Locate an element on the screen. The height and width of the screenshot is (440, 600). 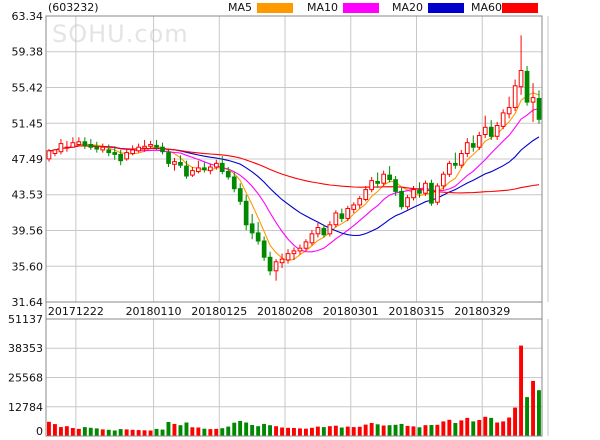
legend-label-ma20: MA20 is located at coordinates (407, 7).